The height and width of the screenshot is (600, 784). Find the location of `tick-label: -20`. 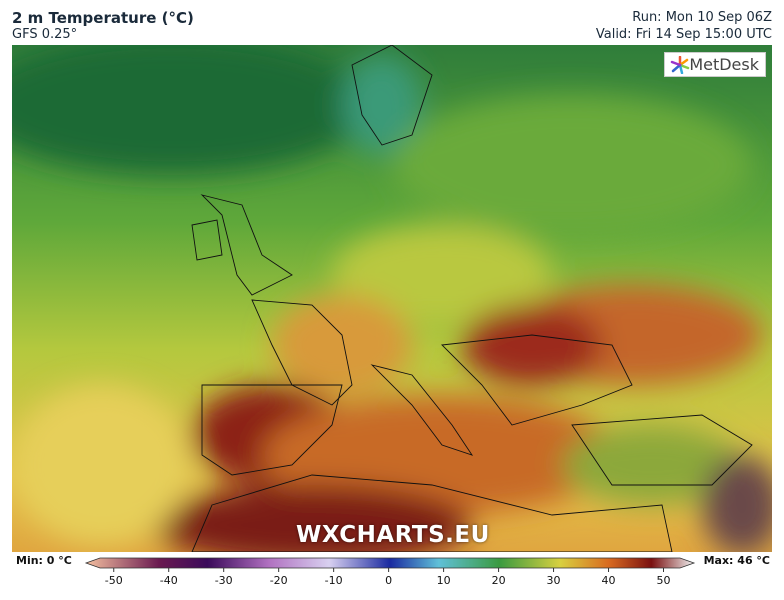

tick-label: -20 is located at coordinates (279, 580).